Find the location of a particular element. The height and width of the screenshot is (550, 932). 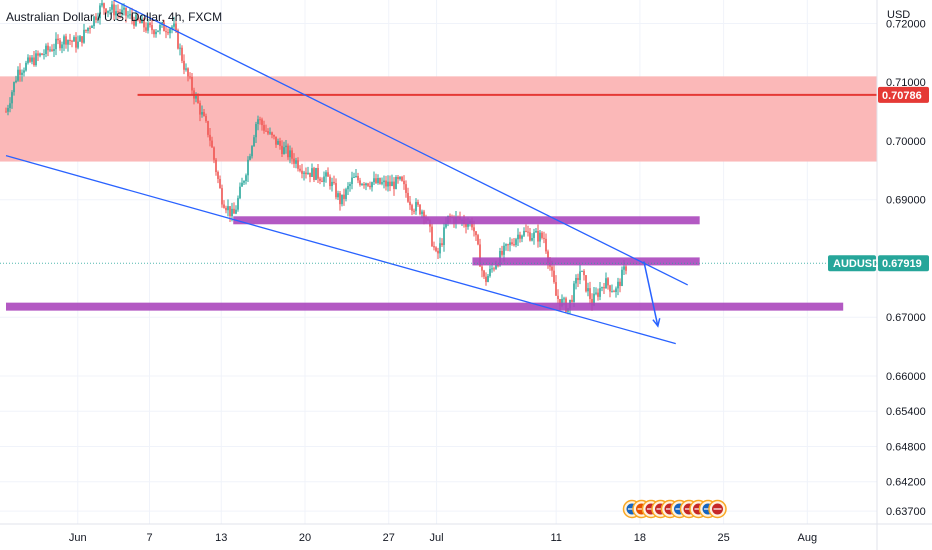

last-price-badge: AUDUSD 0.67919 is located at coordinates (878, 263).